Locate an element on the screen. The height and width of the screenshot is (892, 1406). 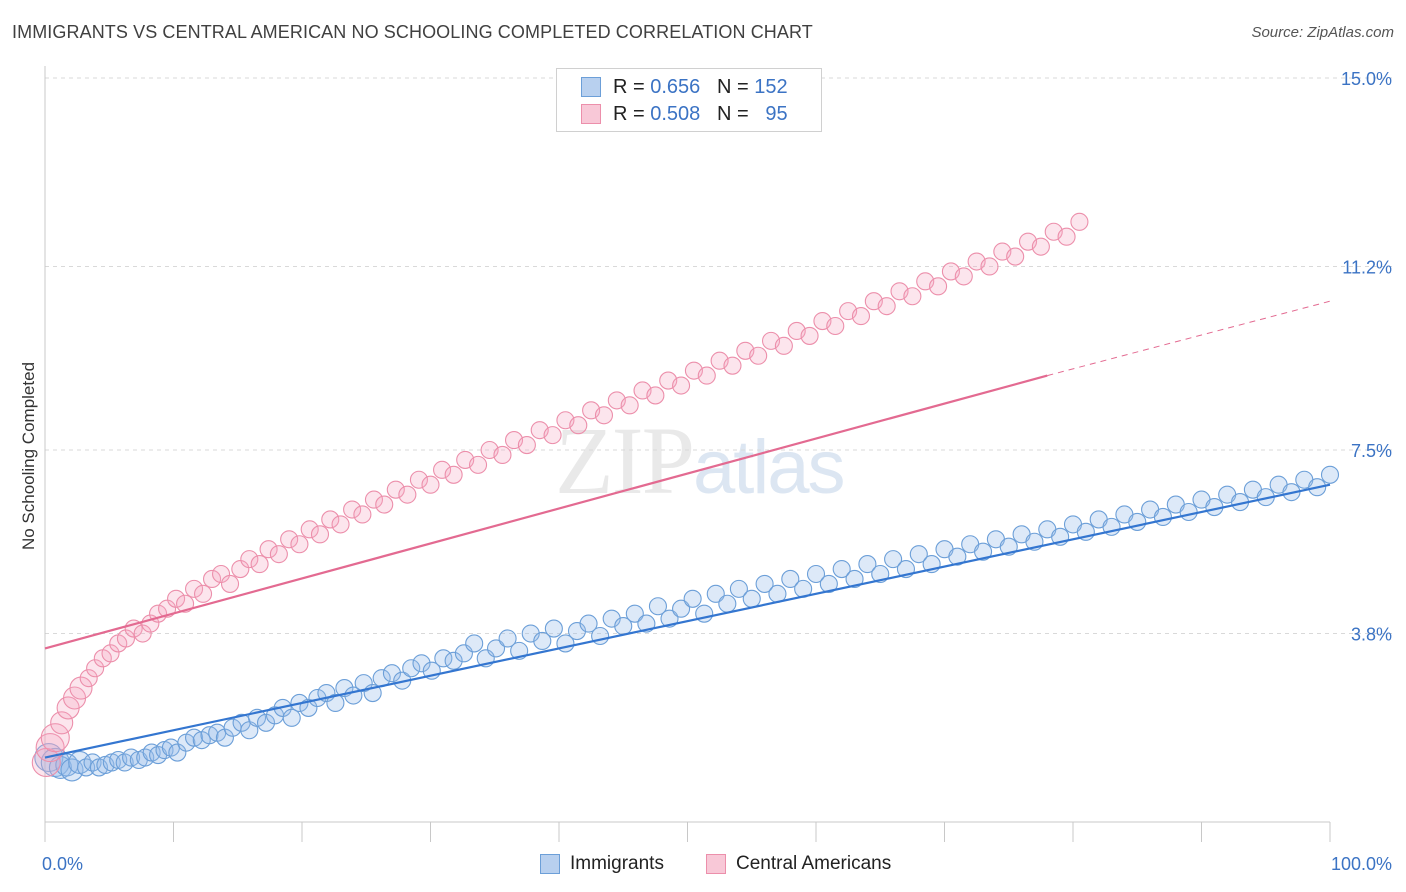
bottom-legend-swatch-central-americans is located at coordinates (716, 864).